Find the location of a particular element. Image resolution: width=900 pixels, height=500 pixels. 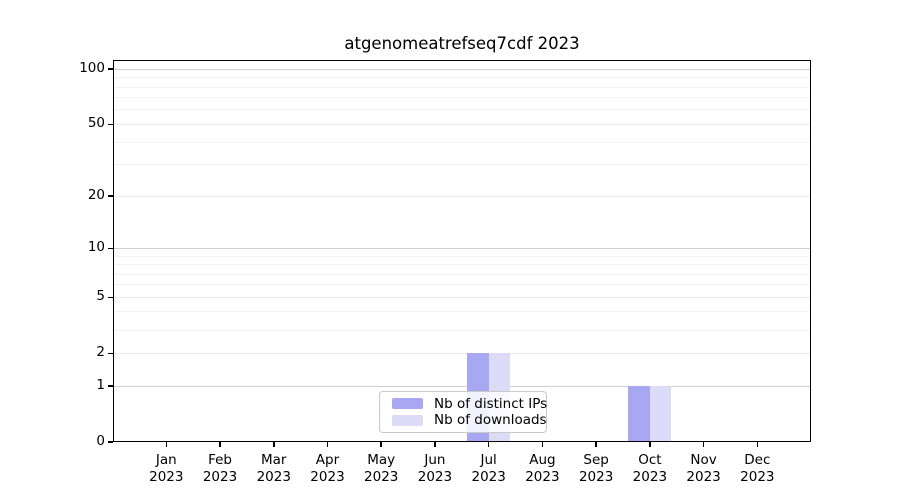

y-tick-label: 5 is located at coordinates (100, 296).